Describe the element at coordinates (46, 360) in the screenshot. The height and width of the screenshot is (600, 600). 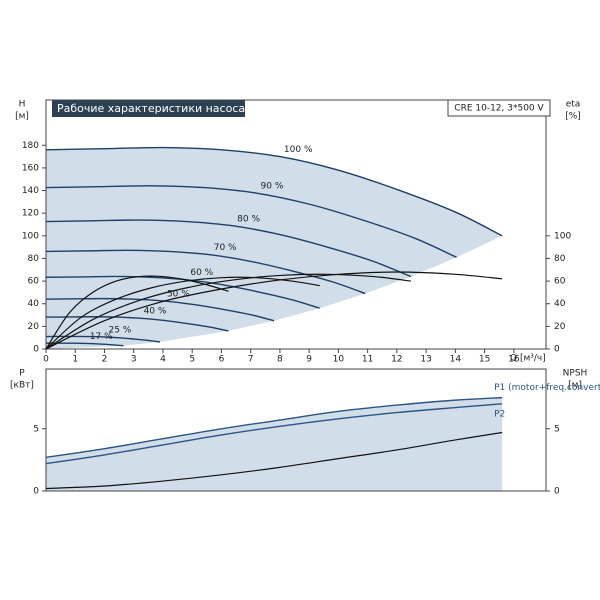
I see `x-tick-label: 0` at that location.